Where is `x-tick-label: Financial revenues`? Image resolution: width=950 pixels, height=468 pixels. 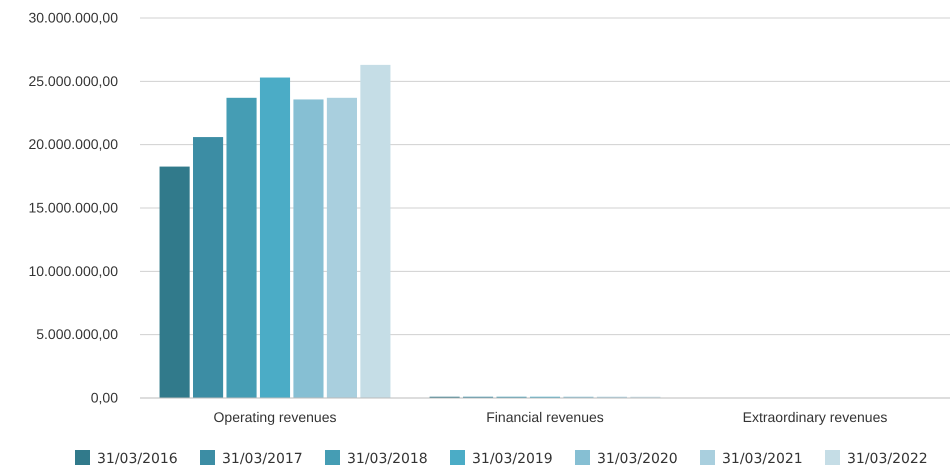
x-tick-label: Financial revenues is located at coordinates (545, 416).